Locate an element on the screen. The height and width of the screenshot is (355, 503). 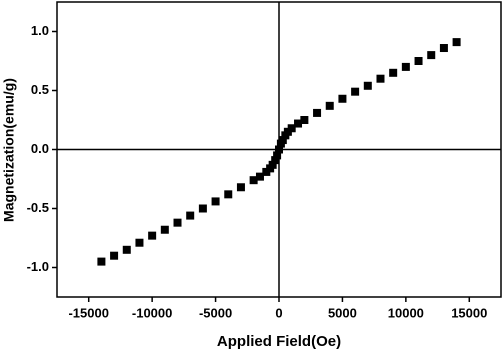
x-tick-label: 10000 is located at coordinates (406, 312).